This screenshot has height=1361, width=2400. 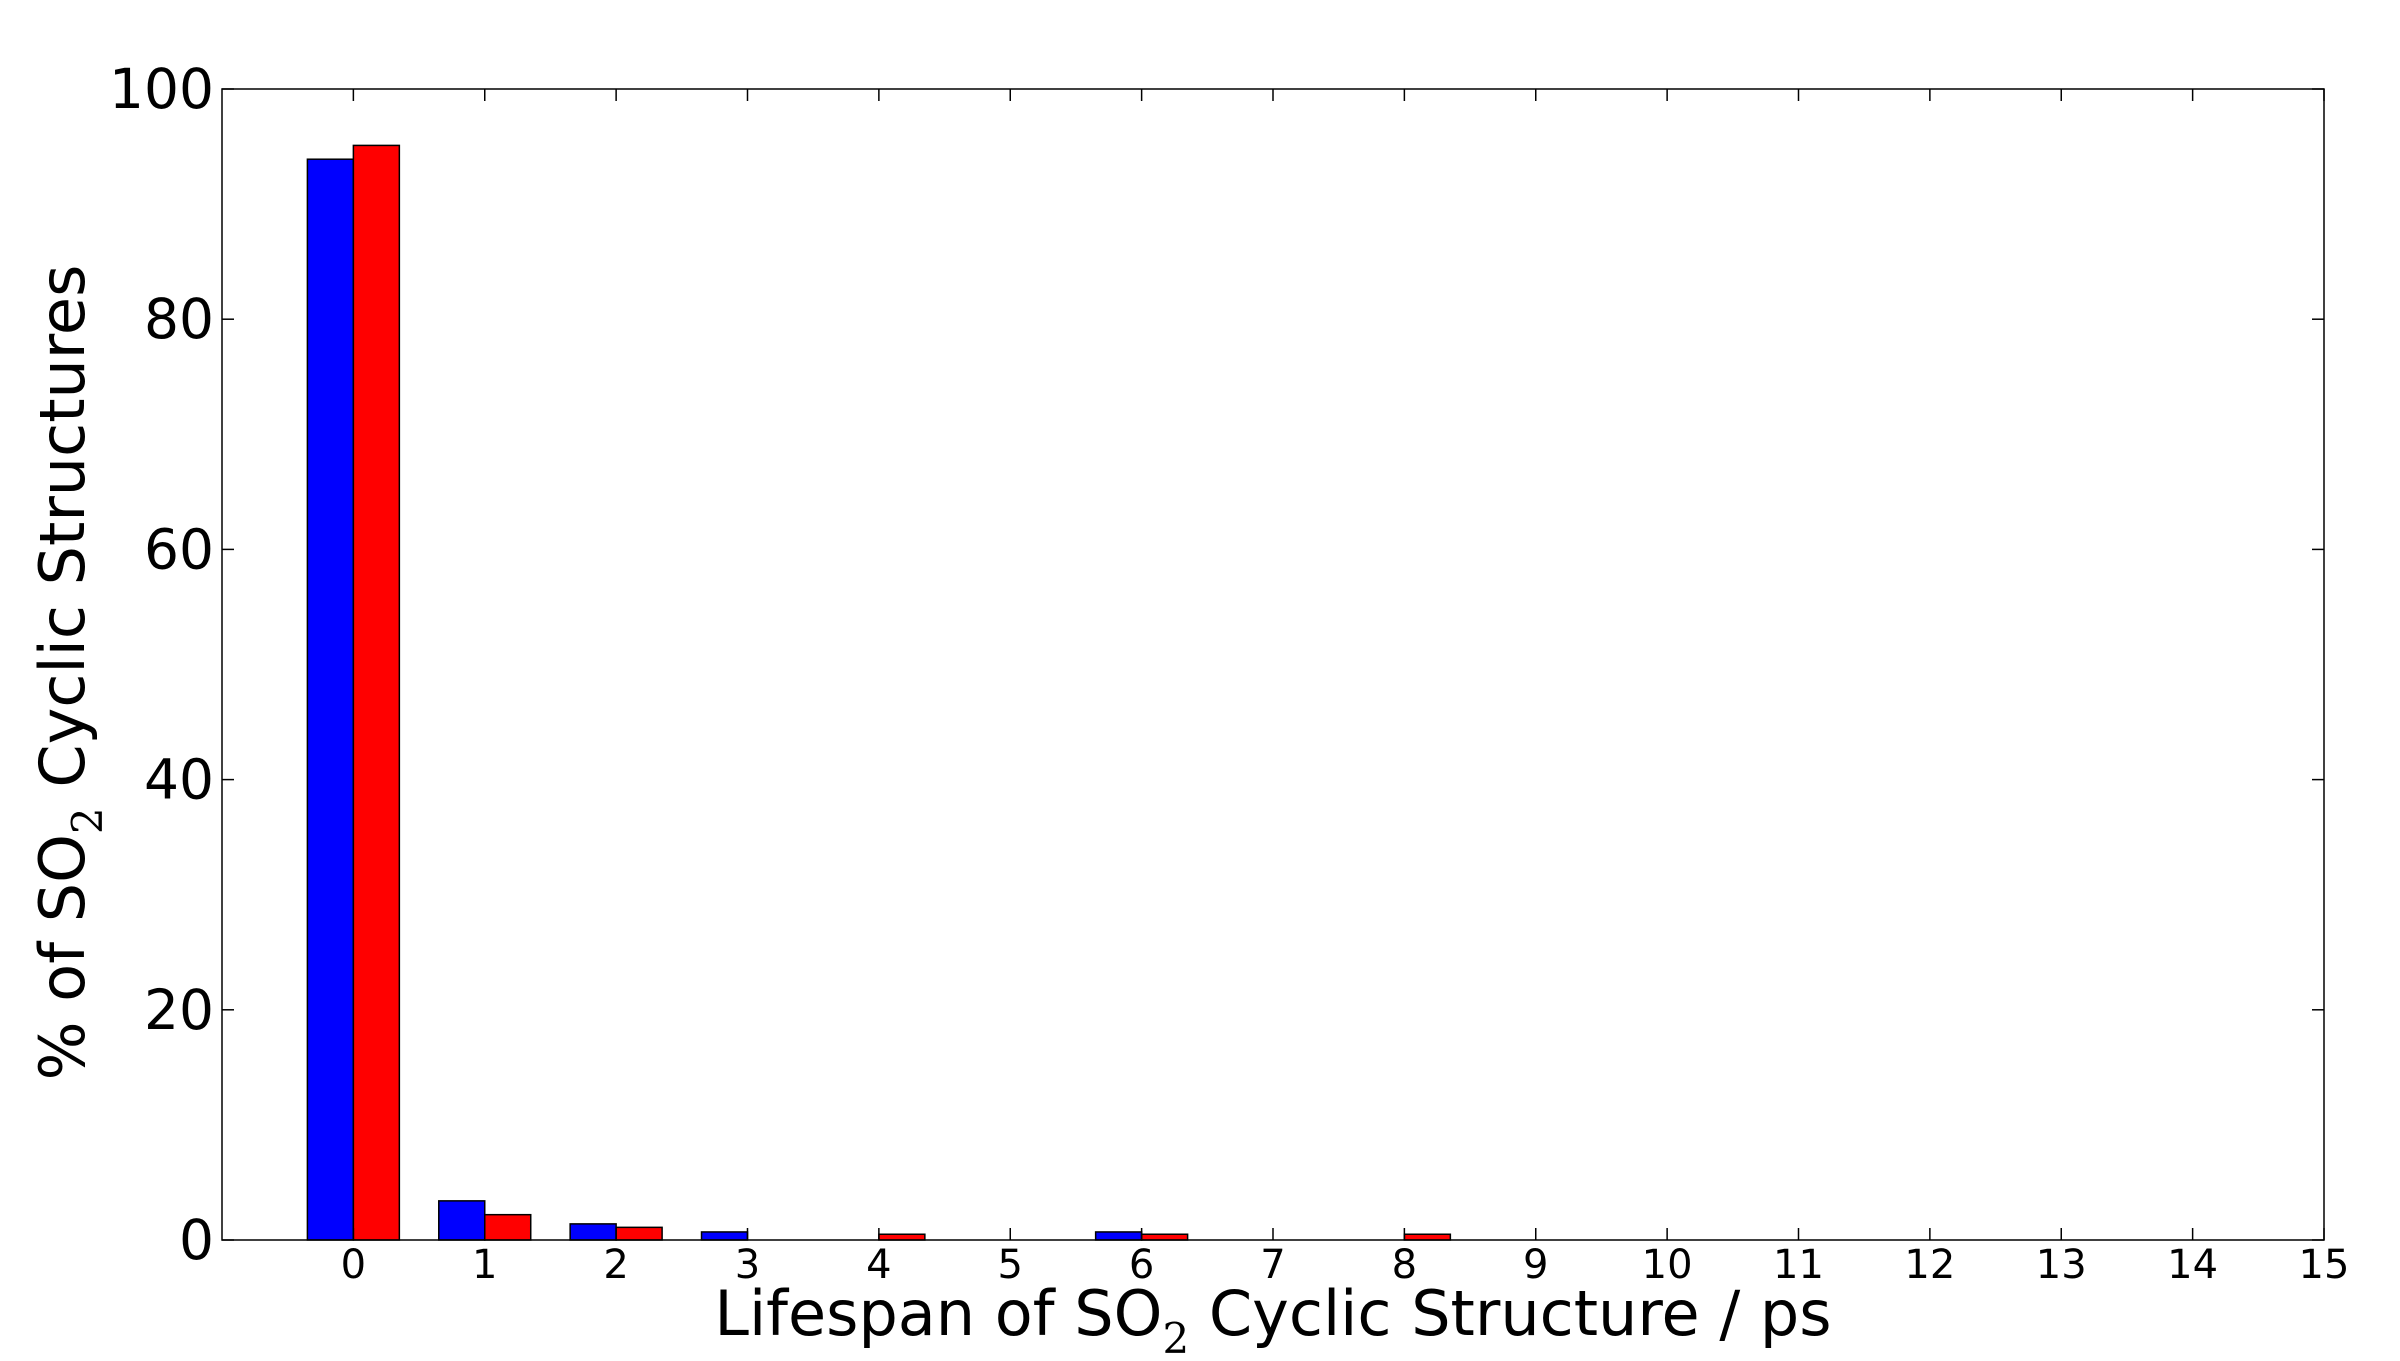 What do you see at coordinates (1427, 1237) in the screenshot?
I see `bar-series2-x8` at bounding box center [1427, 1237].